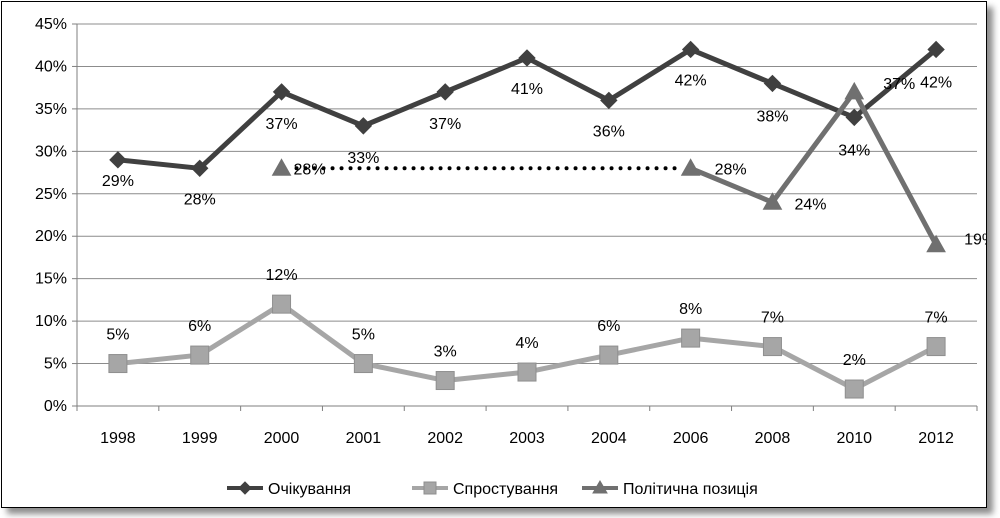 The width and height of the screenshot is (1000, 518). What do you see at coordinates (118, 181) in the screenshot?
I see `data-label: 29%` at bounding box center [118, 181].